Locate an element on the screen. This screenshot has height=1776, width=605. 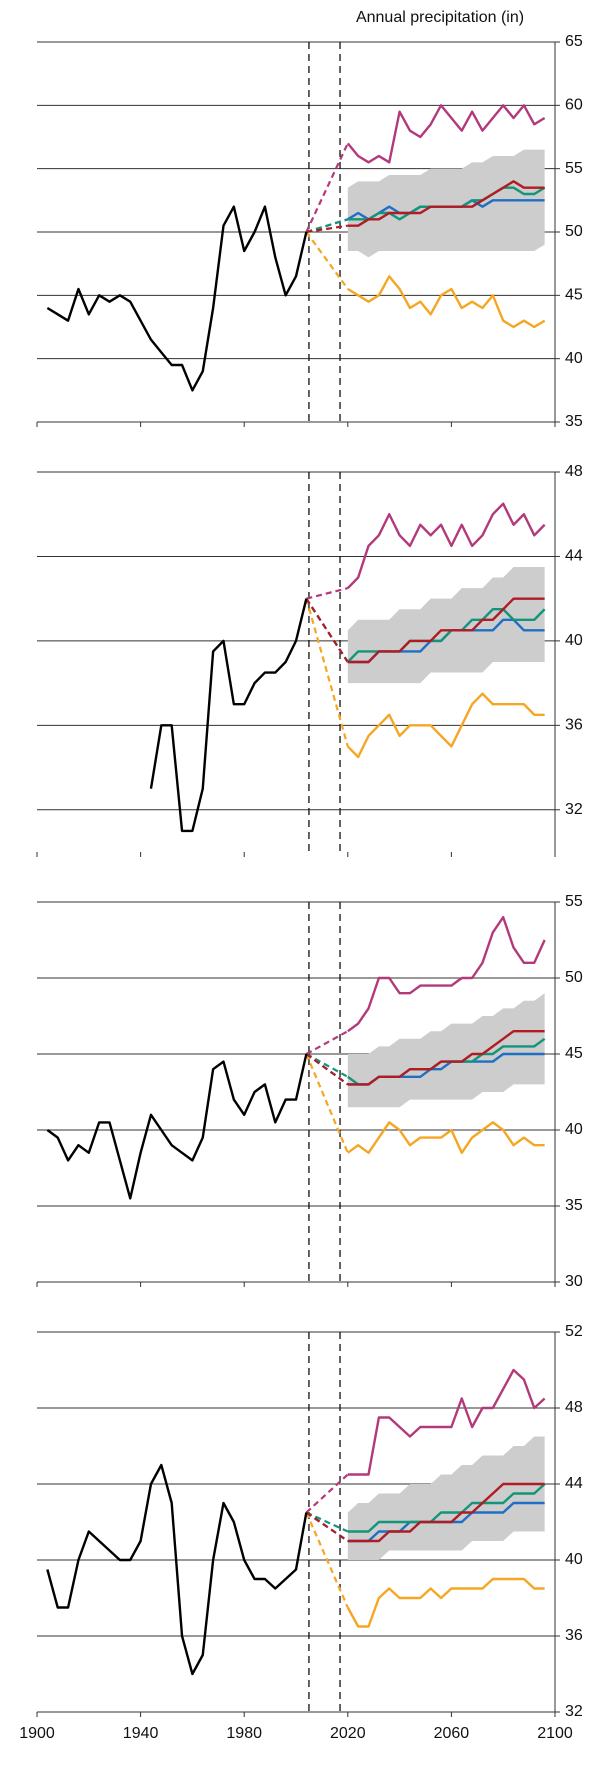
x-tick-label: 2060 is located at coordinates (452, 1733).